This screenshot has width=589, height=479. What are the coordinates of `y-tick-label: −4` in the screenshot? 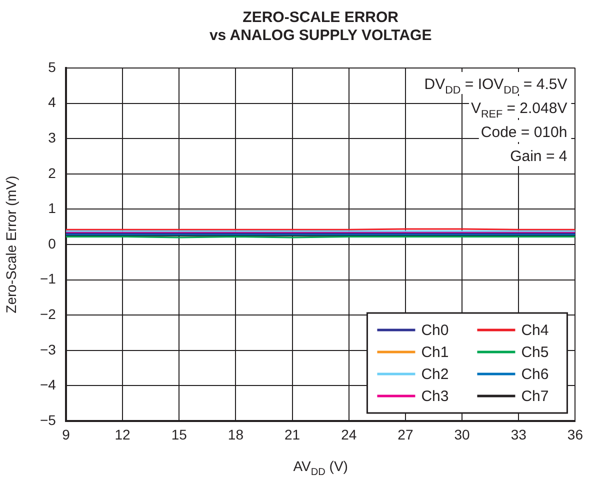 It's located at (48, 384).